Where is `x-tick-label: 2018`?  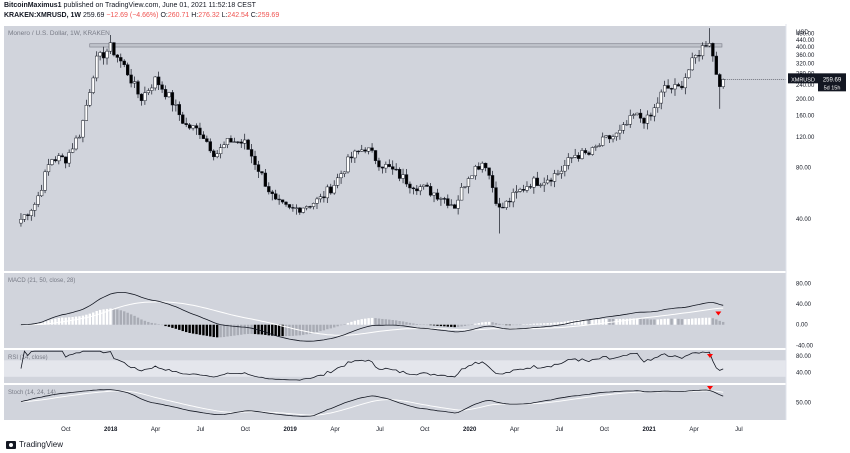
x-tick-label: 2018 is located at coordinates (111, 430).